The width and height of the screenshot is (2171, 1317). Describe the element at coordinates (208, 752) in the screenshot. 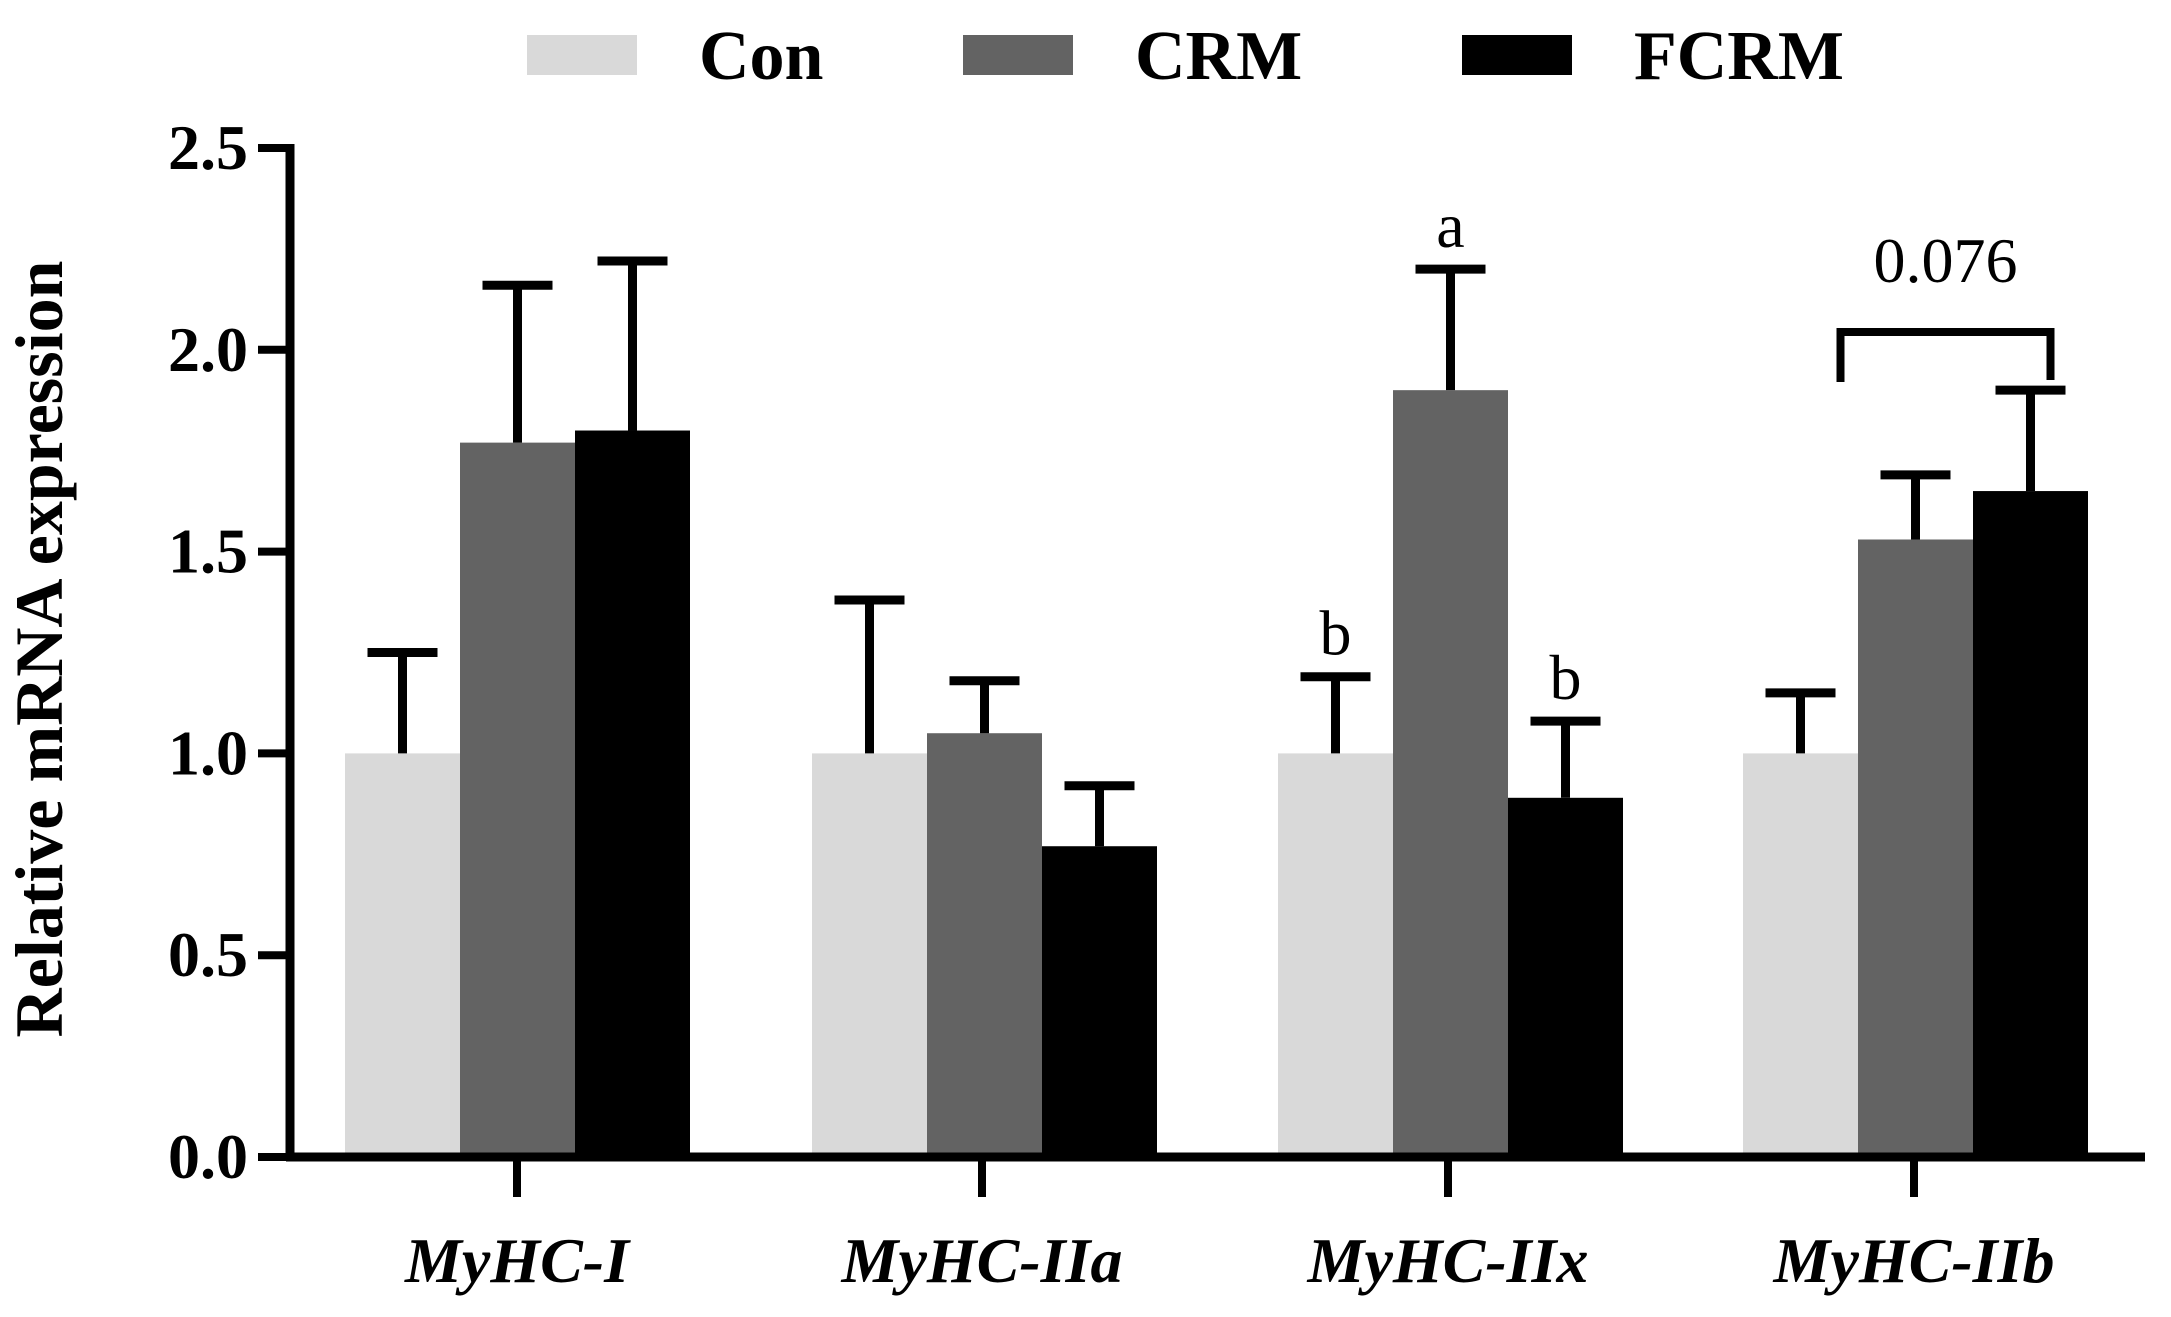

I see `y-tick-label: 1.0` at that location.